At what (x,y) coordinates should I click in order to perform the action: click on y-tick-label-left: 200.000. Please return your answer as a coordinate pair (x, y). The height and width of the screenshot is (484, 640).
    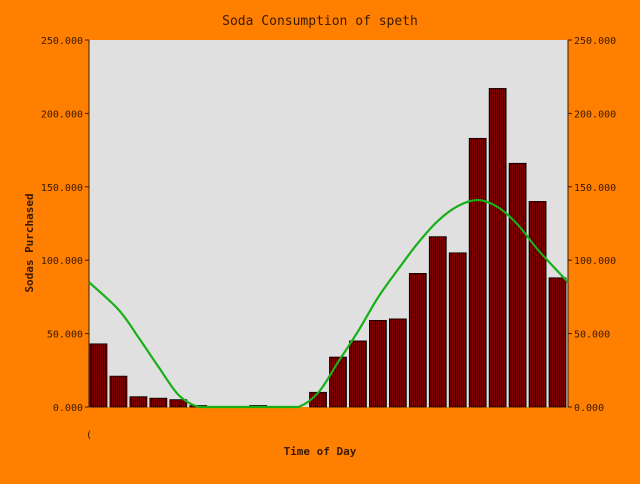
    Looking at the image, I should click on (62, 114).